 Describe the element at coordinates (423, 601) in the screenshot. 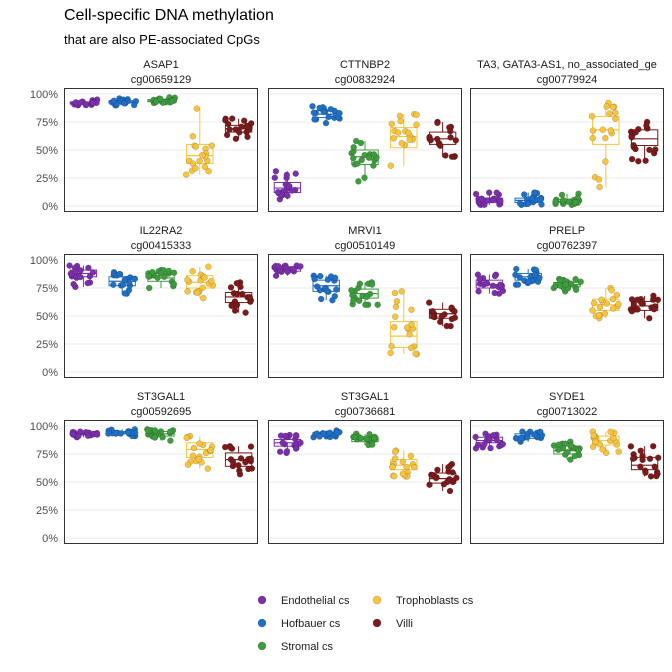

I see `legend-item: Trophoblasts cs` at that location.